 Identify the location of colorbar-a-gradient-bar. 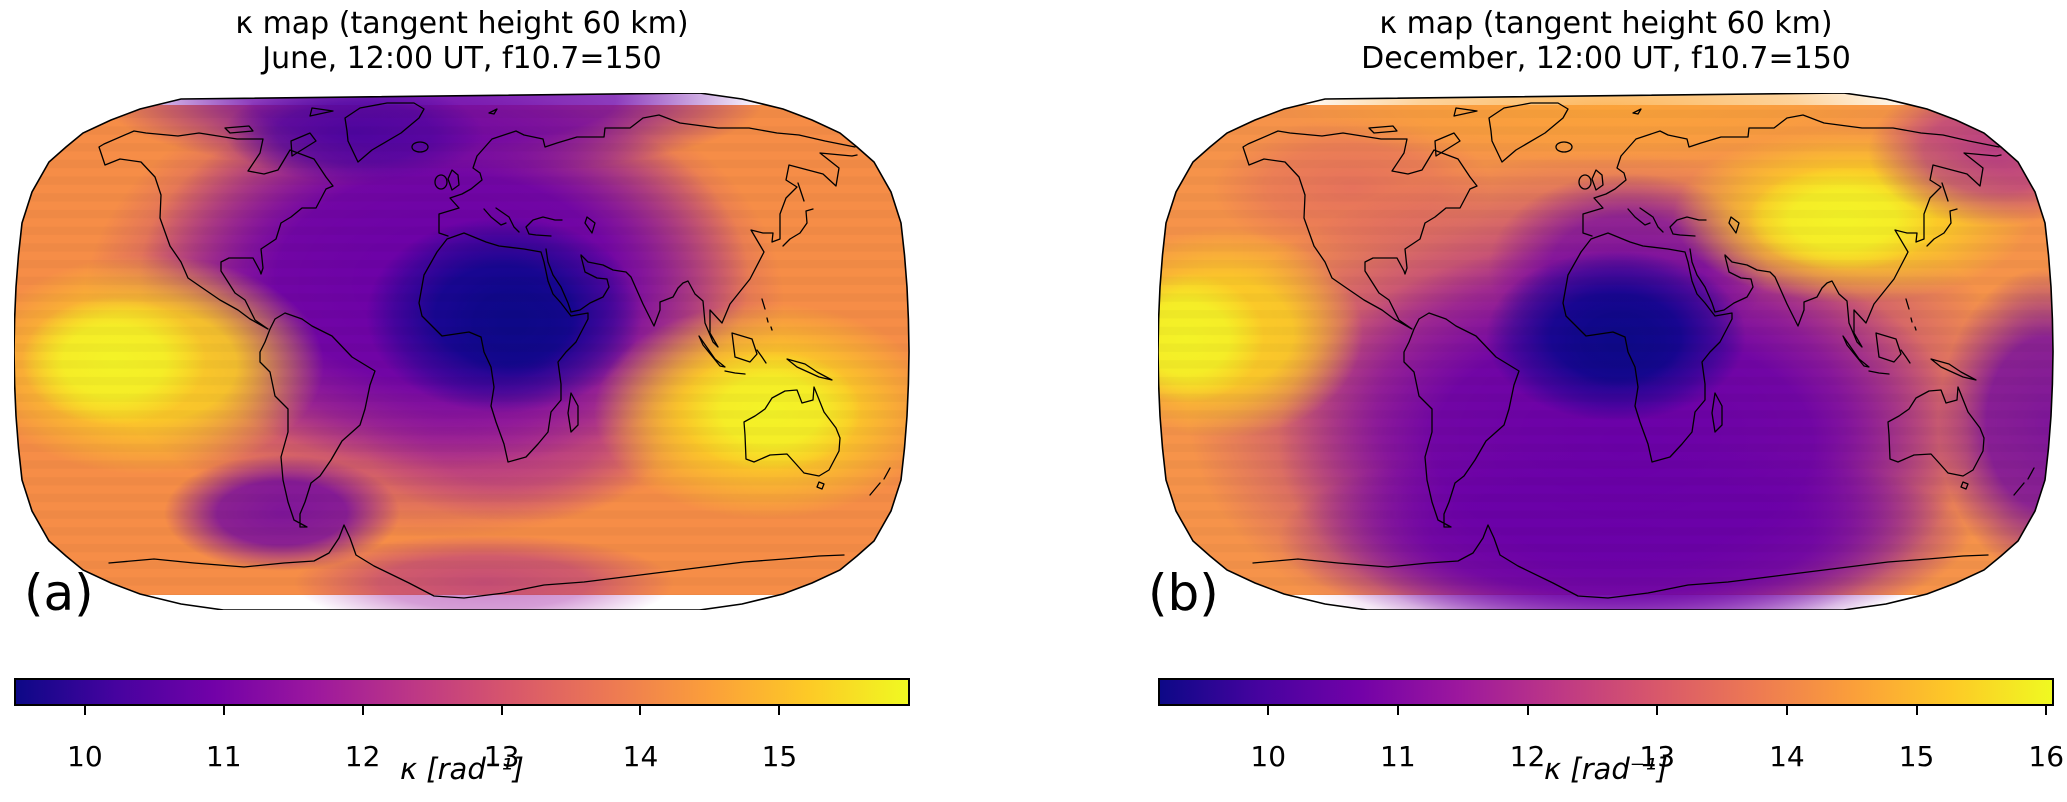
(462, 692).